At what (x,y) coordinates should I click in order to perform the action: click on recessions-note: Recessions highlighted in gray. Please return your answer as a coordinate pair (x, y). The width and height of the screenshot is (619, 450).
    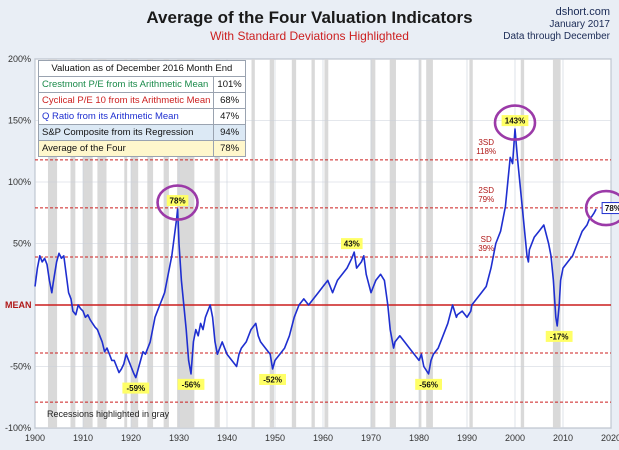
    Looking at the image, I should click on (108, 414).